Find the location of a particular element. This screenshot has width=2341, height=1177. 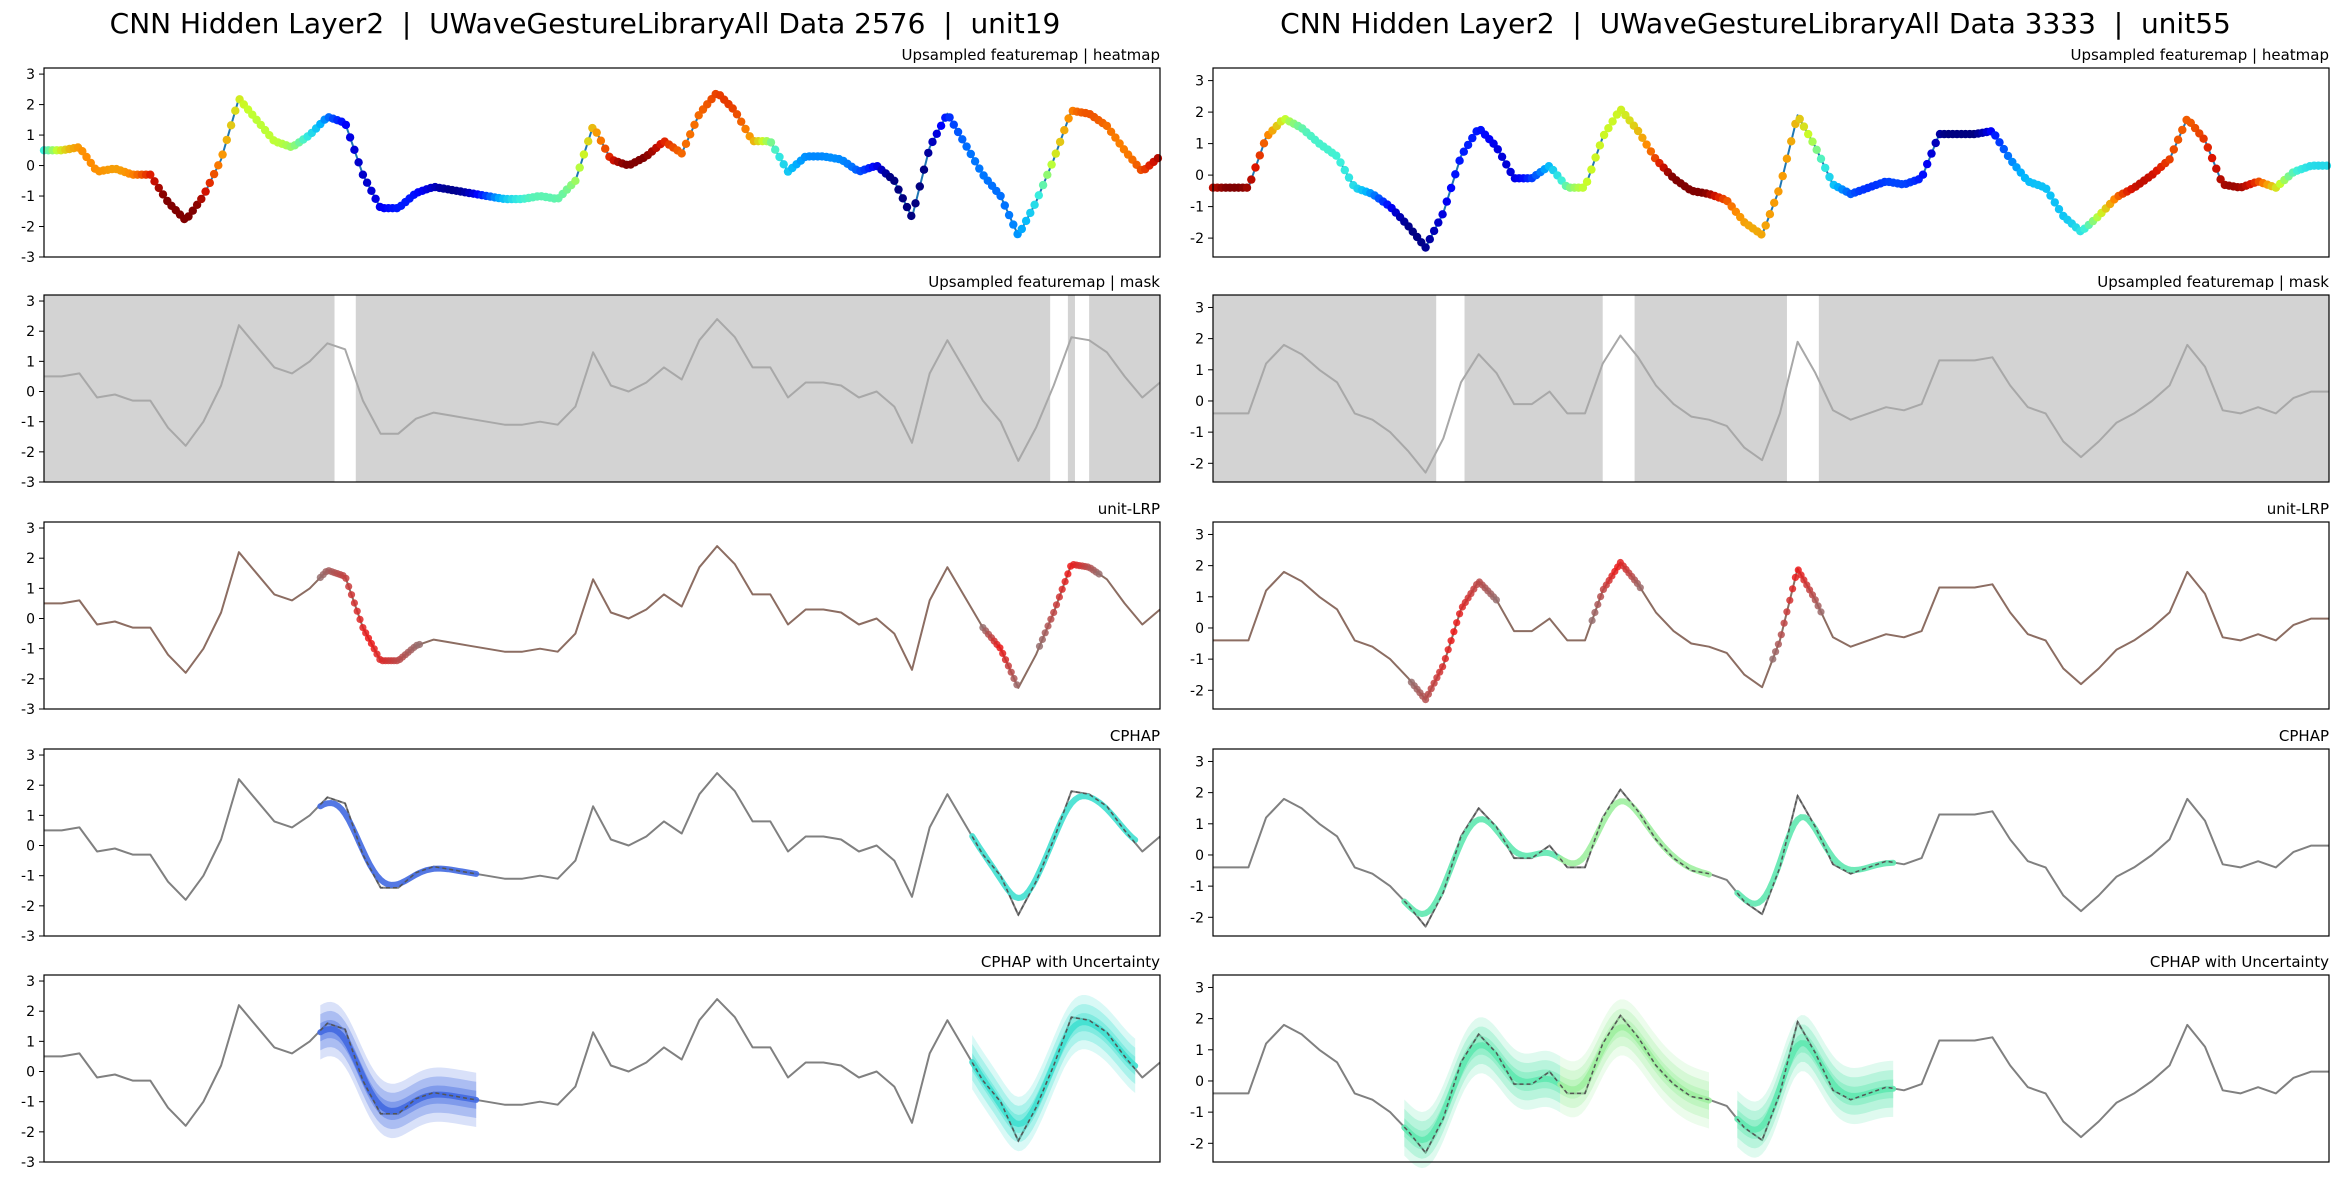

panel-title: Upsampled featuremap | mask is located at coordinates (1044, 282).